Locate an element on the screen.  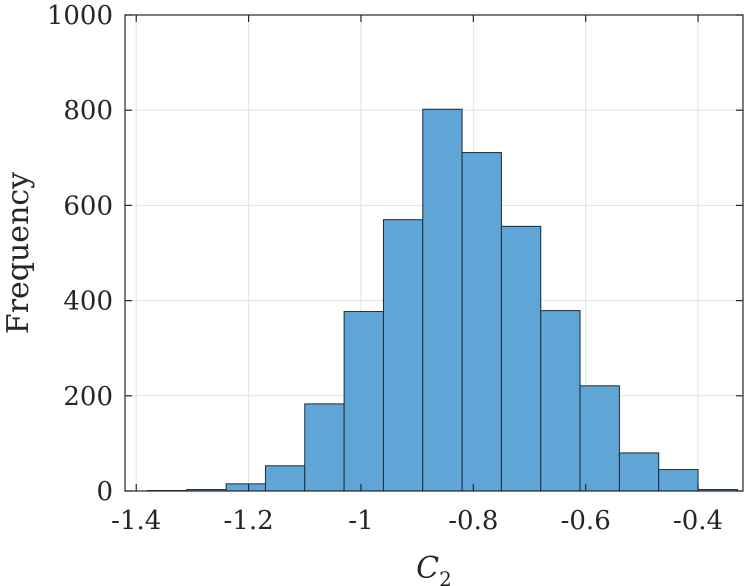
y-tick-label: 400 is located at coordinates (88, 302).